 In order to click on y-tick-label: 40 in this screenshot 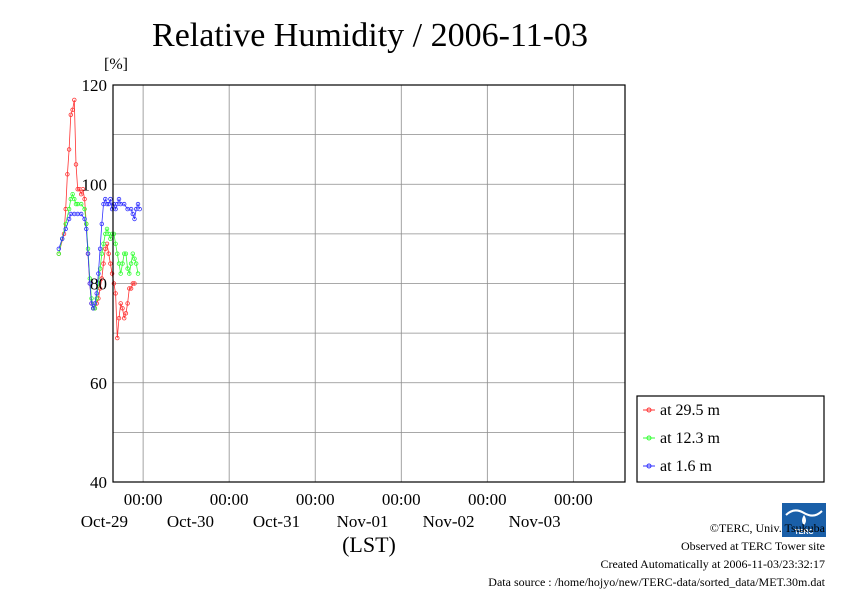, I will do `click(98, 482)`.